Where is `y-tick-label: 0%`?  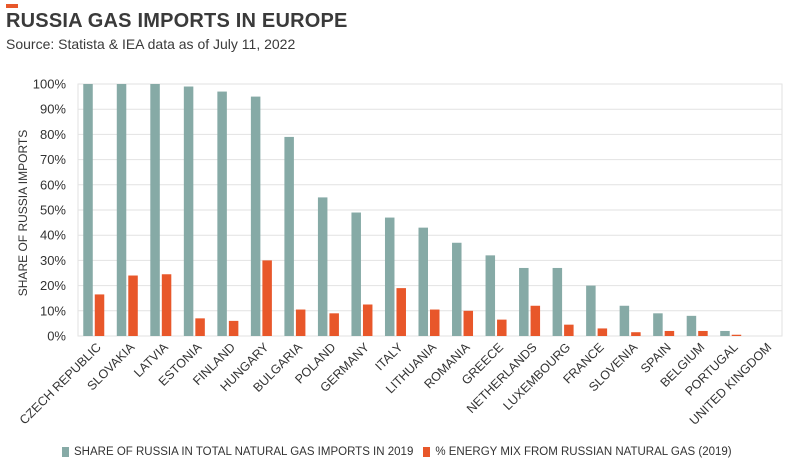 y-tick-label: 0% is located at coordinates (56, 336).